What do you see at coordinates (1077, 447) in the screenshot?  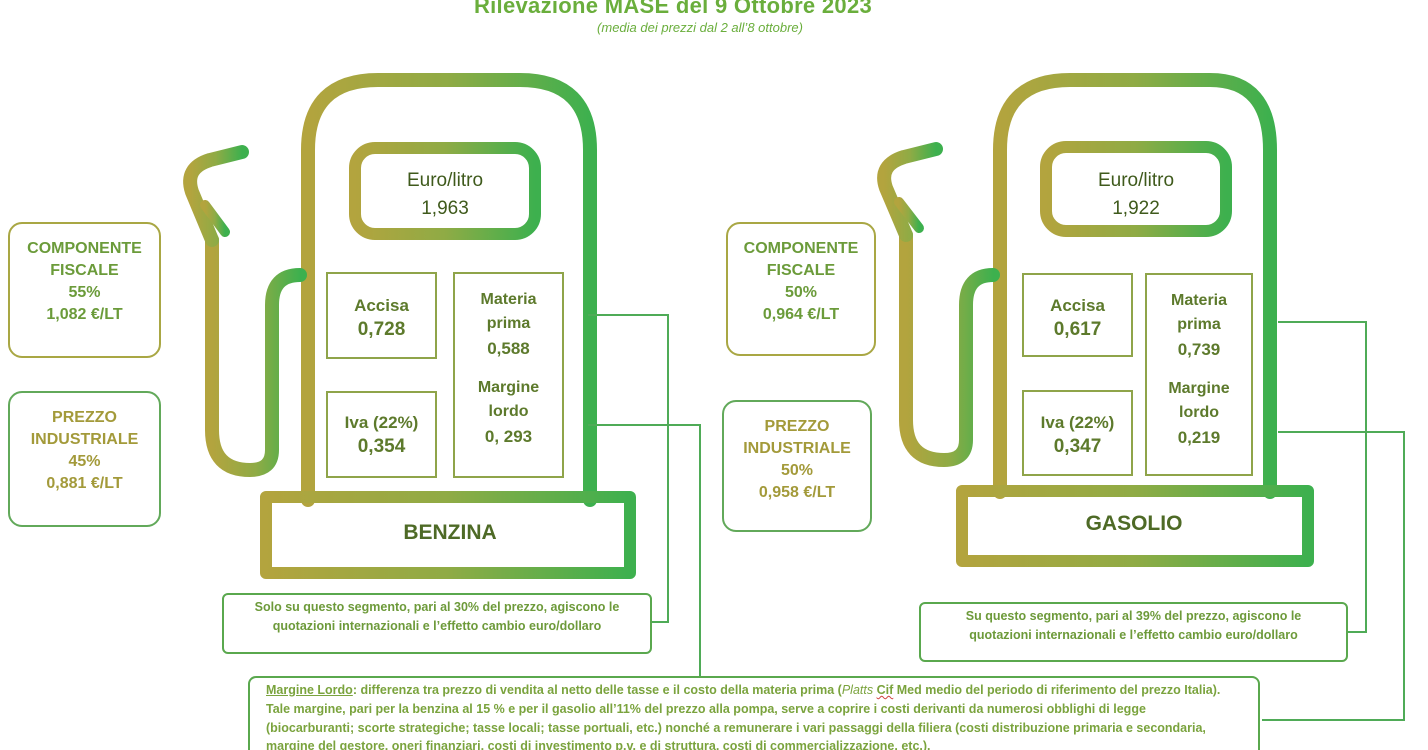 I see `gasolio-iva-value: 0,347` at bounding box center [1077, 447].